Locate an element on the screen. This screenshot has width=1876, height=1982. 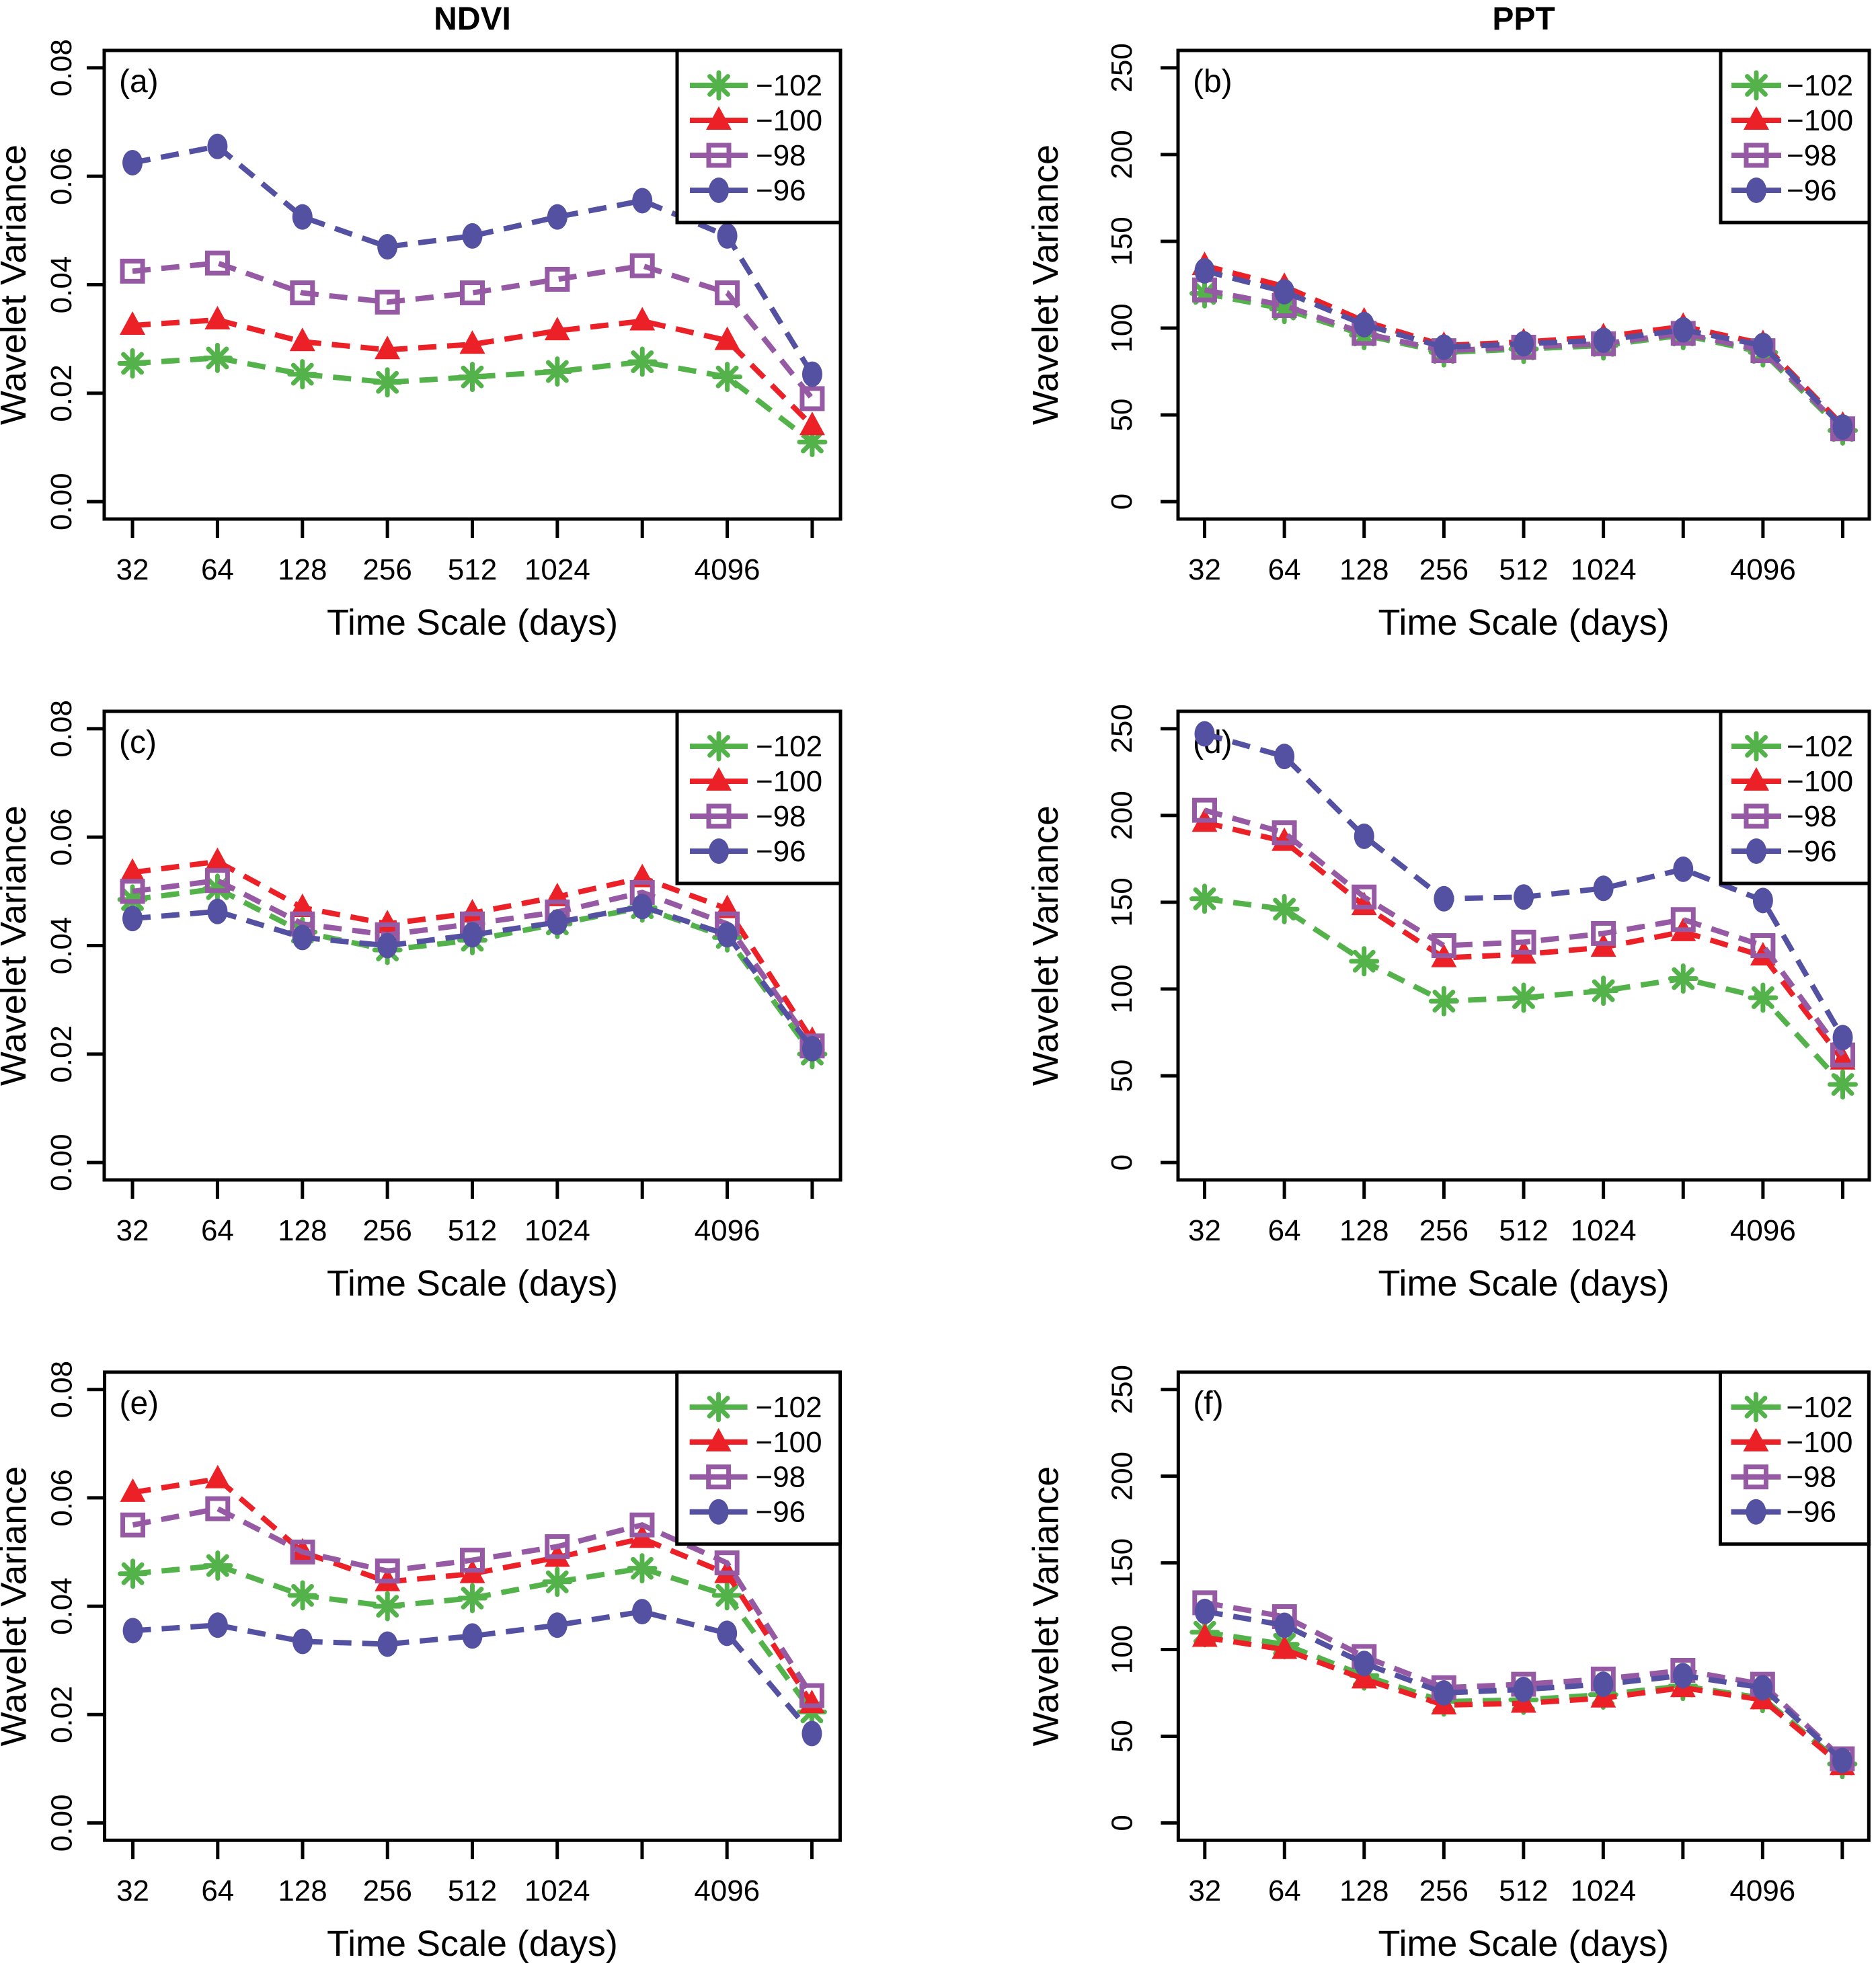
legend-label: −100 is located at coordinates (789, 120).